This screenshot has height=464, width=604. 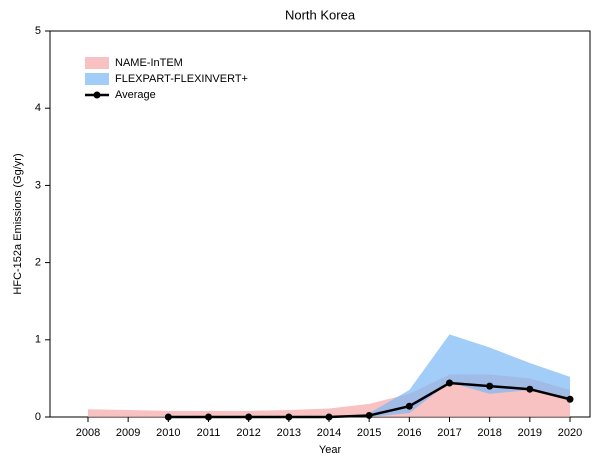 What do you see at coordinates (449, 433) in the screenshot?
I see `x-tick-label: 2017` at bounding box center [449, 433].